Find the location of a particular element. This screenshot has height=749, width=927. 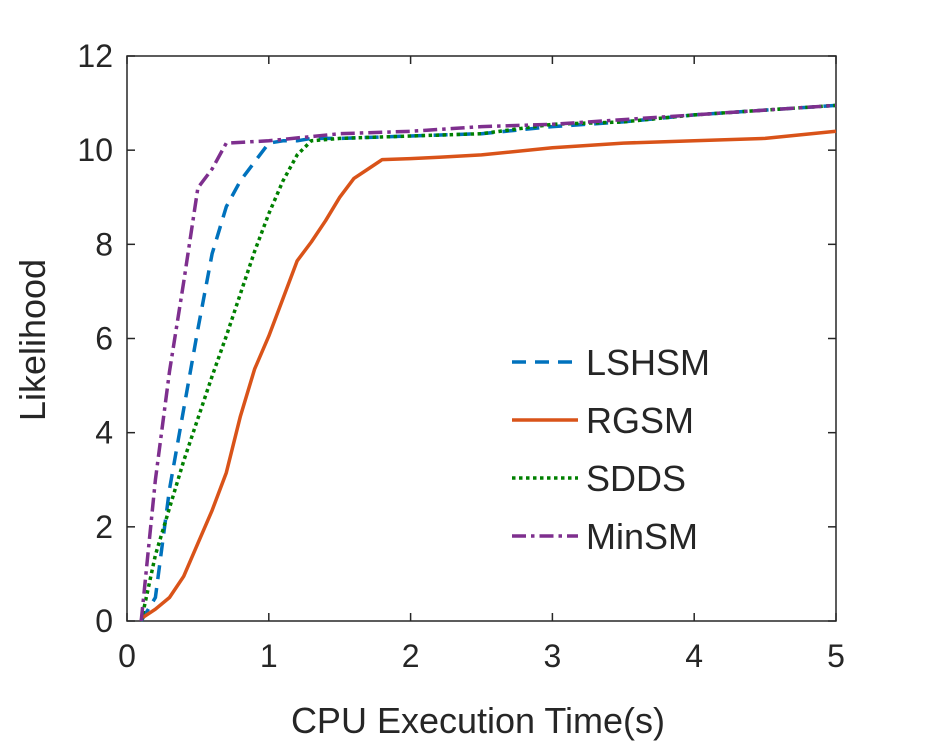

y-tick-label: 4 is located at coordinates (104, 433).